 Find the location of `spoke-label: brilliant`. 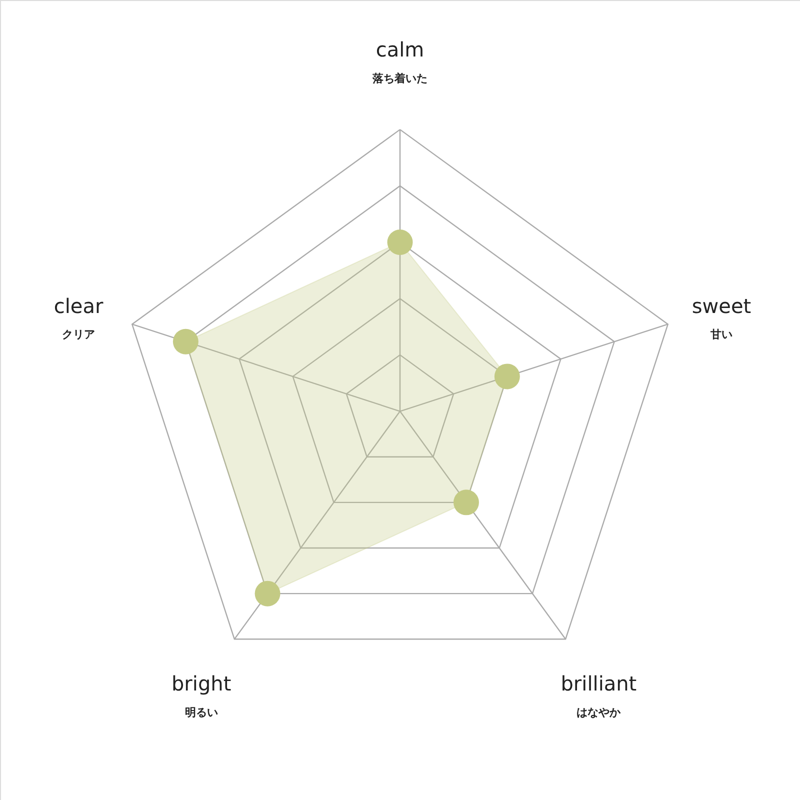

spoke-label: brilliant is located at coordinates (598, 684).